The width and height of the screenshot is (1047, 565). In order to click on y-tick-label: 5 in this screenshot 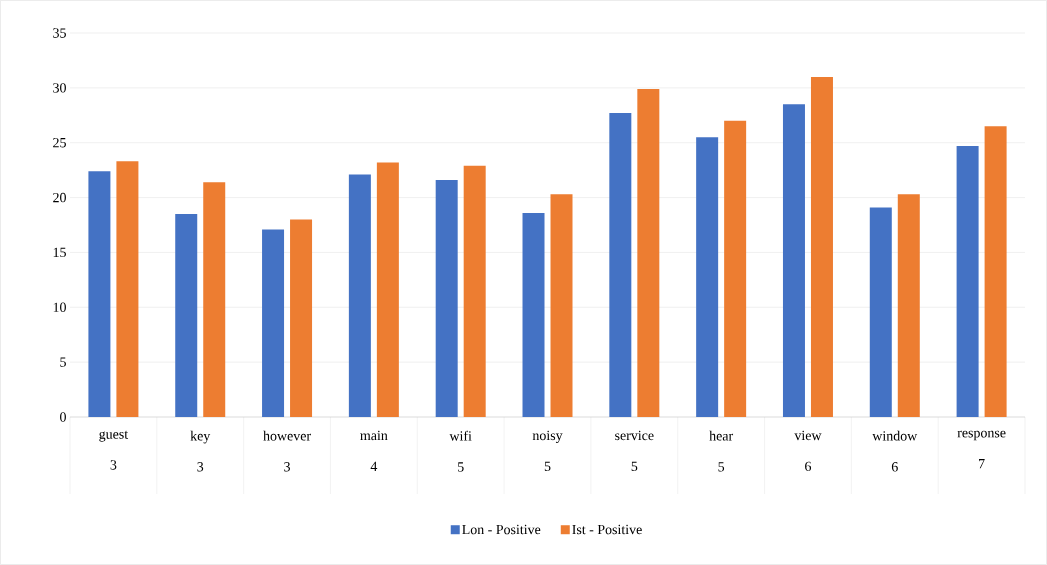, I will do `click(63, 362)`.